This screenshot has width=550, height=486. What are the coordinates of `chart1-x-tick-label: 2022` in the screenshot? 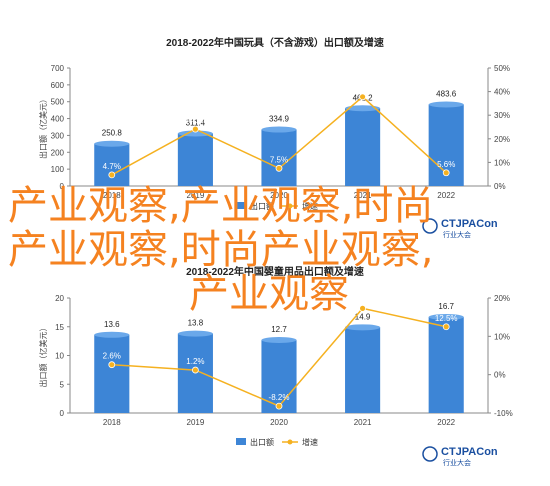 It's located at (446, 195).